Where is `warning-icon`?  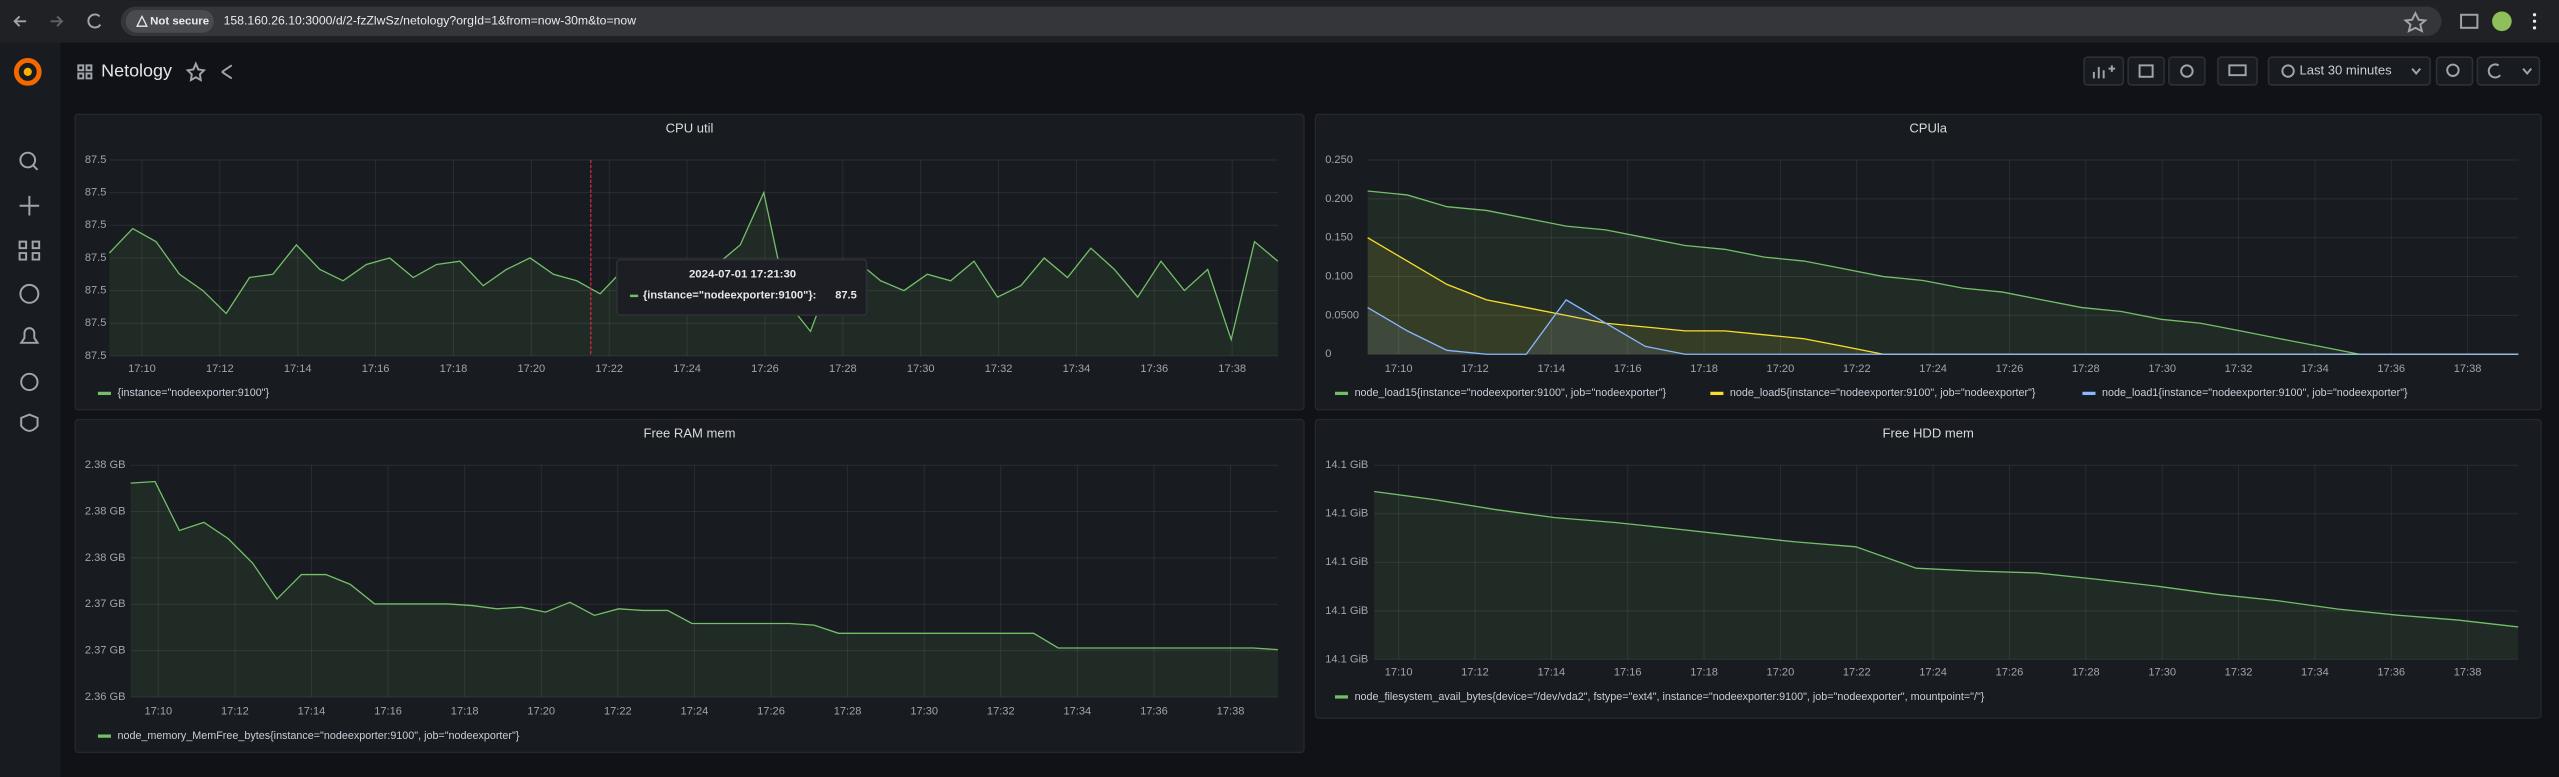
warning-icon is located at coordinates (142, 20).